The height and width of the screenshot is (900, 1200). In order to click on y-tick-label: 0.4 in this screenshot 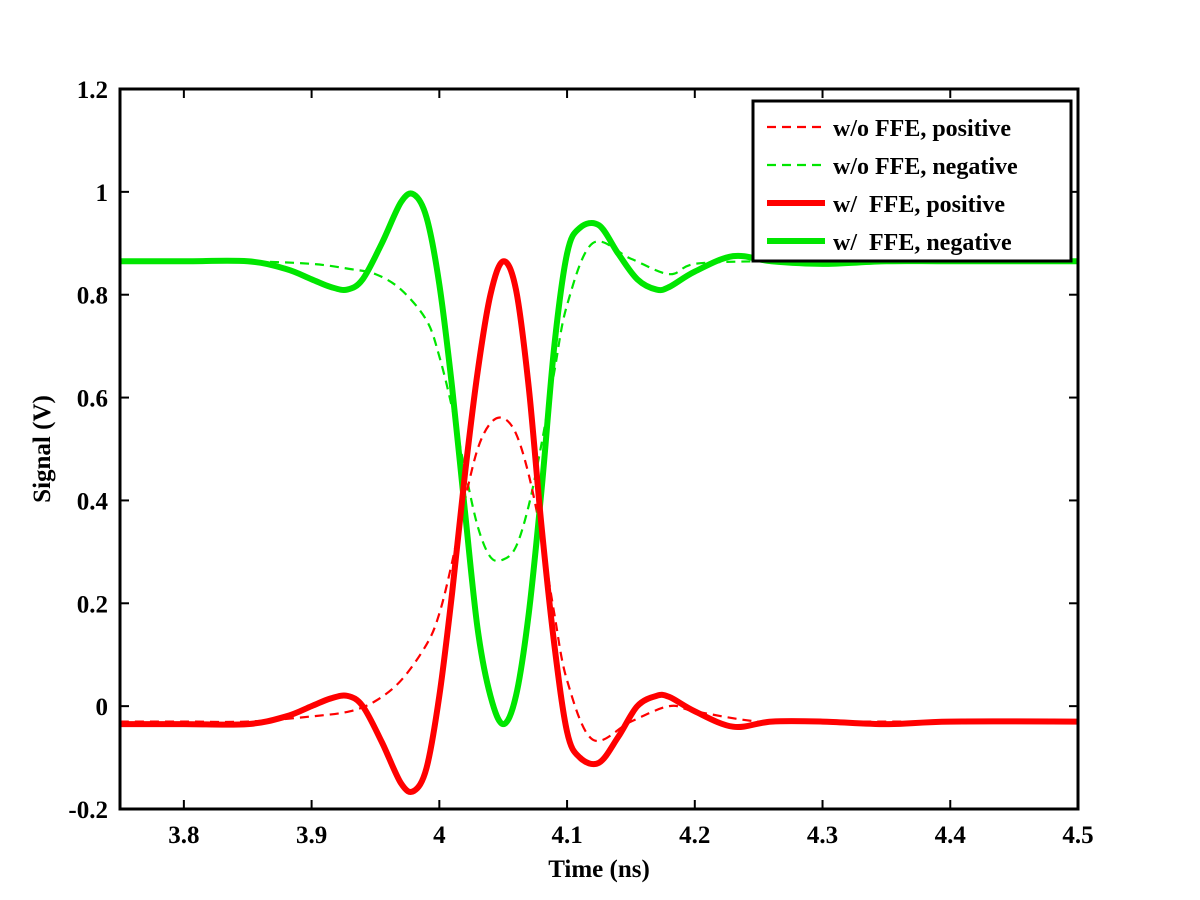, I will do `click(93, 501)`.